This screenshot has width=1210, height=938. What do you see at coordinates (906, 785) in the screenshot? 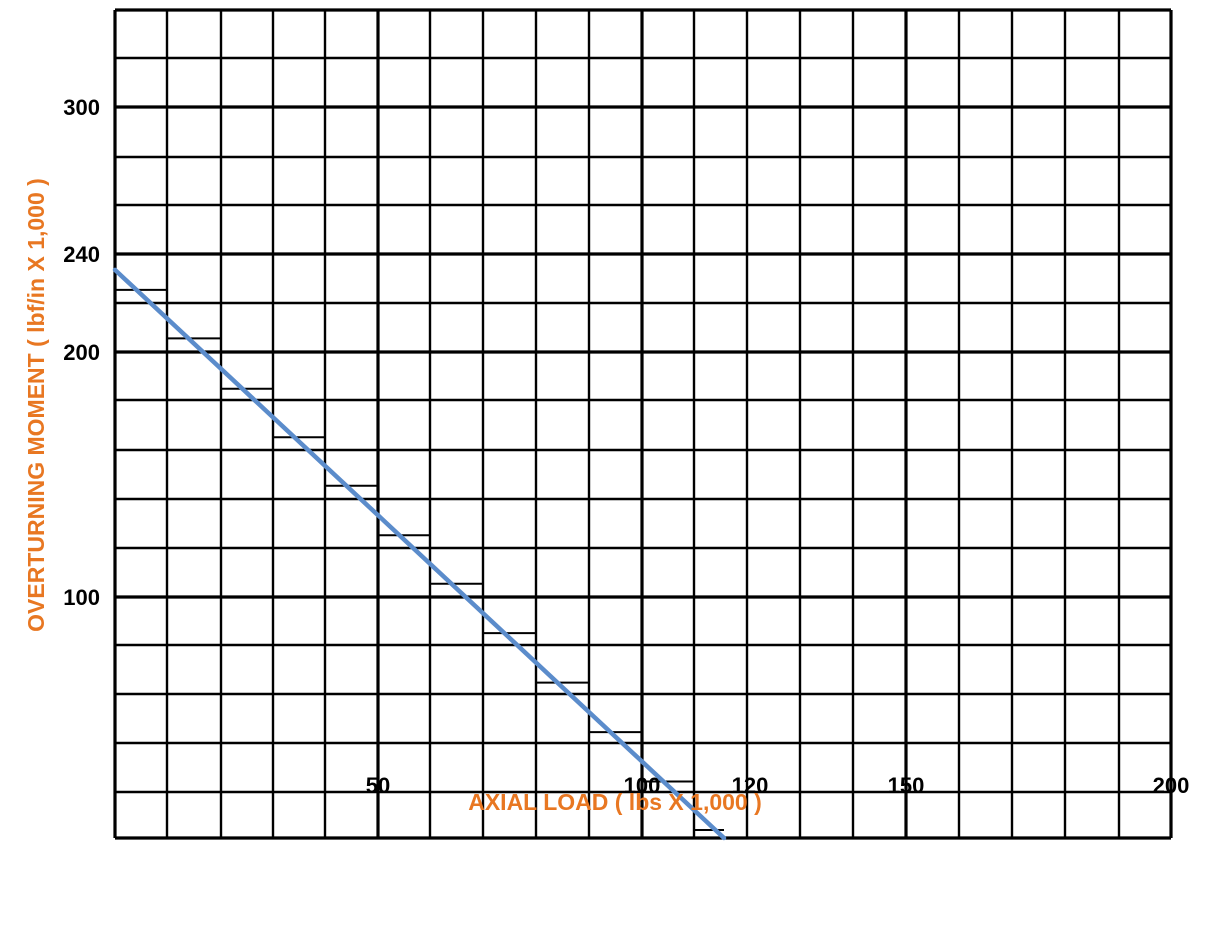
I see `x-tick-label: 150` at bounding box center [906, 785].